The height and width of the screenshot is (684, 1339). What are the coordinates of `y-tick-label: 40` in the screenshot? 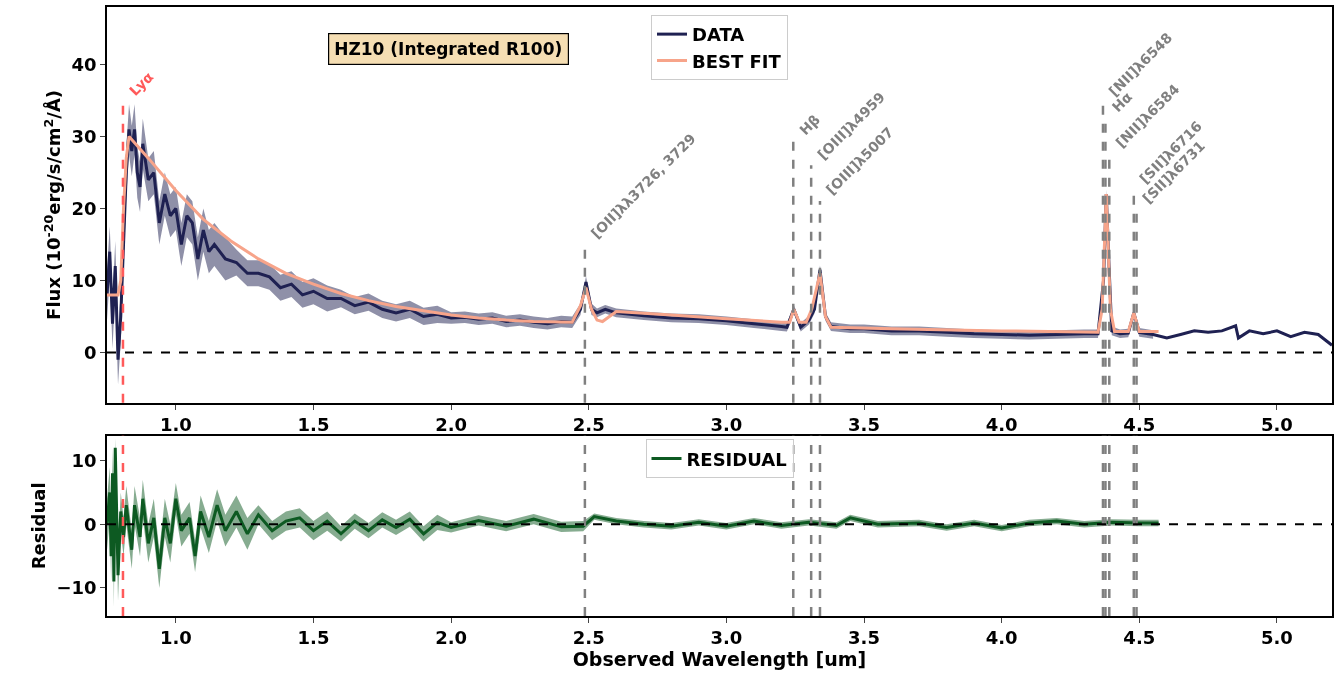 It's located at (84, 64).